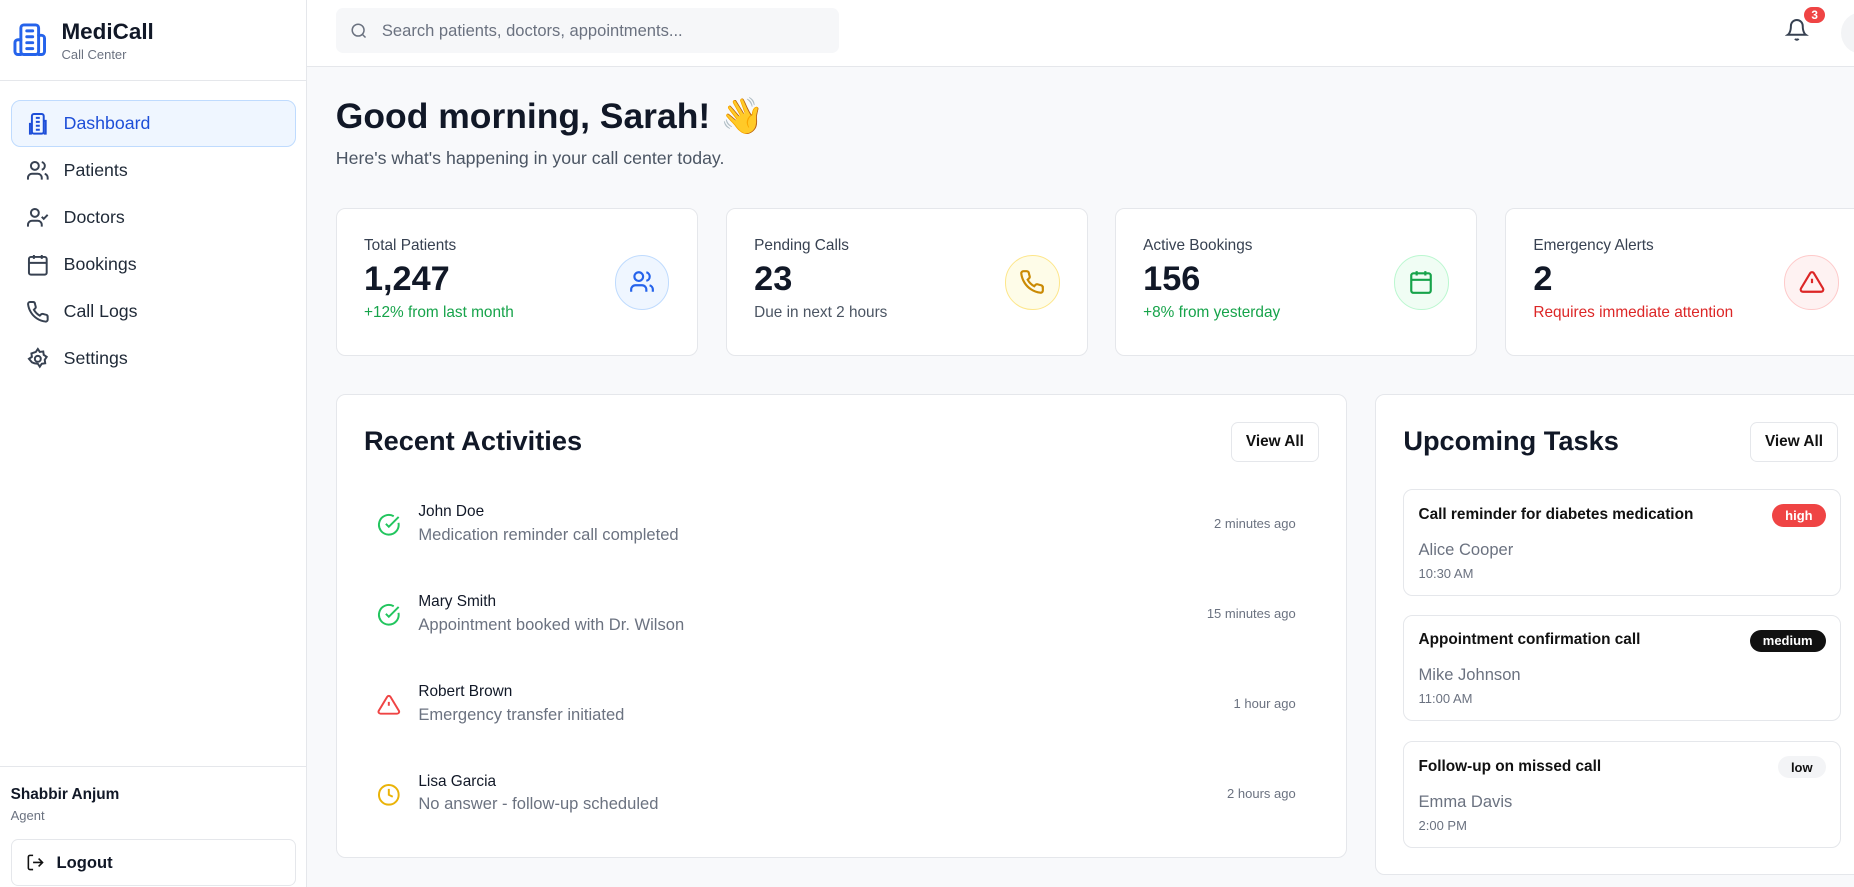 The height and width of the screenshot is (887, 1854). I want to click on stat-card-active-bookings: Active Bookings 156 +8% from yesterday, so click(1295, 282).